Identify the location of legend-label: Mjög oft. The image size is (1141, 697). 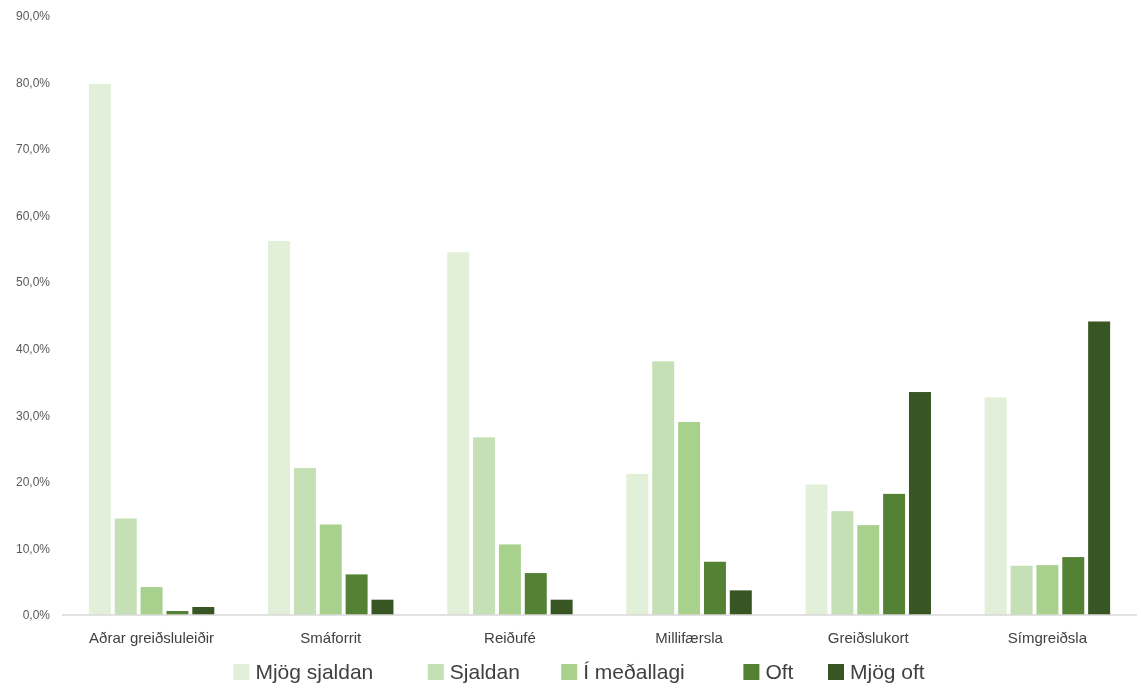
(887, 671).